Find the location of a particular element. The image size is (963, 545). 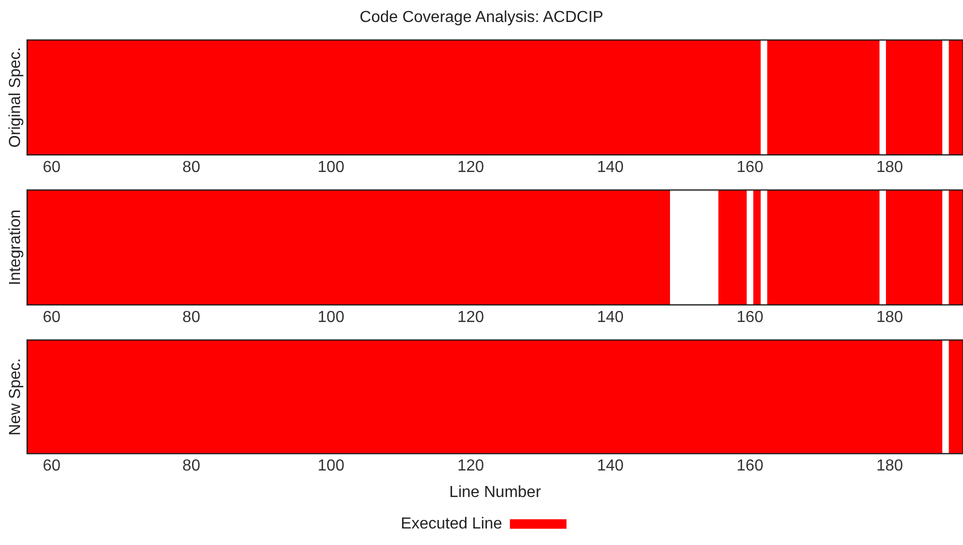

legend-label: Executed Line is located at coordinates (451, 523).